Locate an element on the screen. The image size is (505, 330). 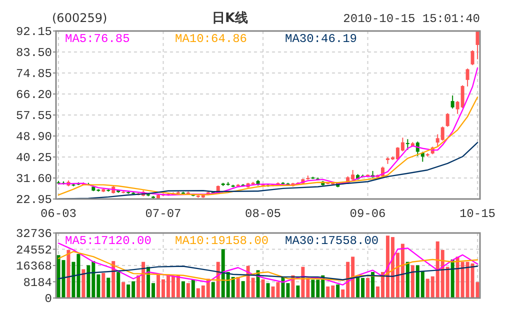
y-tick-label: 40.25 is located at coordinates (34, 158).